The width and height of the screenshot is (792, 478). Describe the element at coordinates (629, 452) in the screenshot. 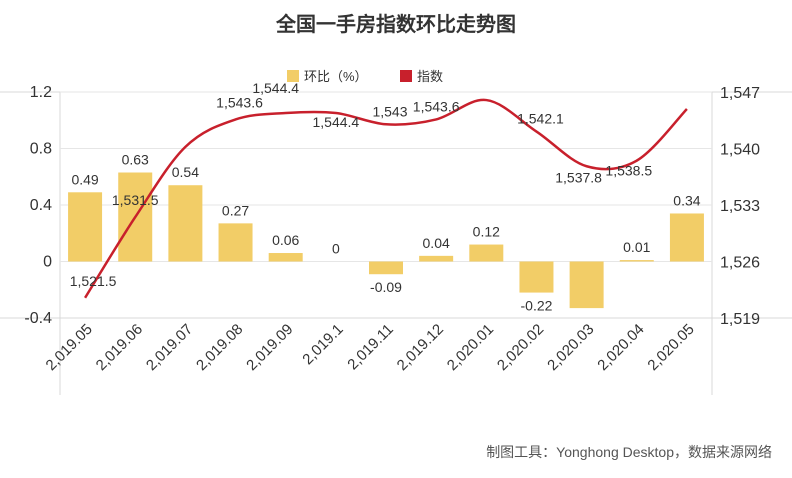

I see `footer-source: 制图工具：Yonghong Desktop，数据来源网络` at that location.